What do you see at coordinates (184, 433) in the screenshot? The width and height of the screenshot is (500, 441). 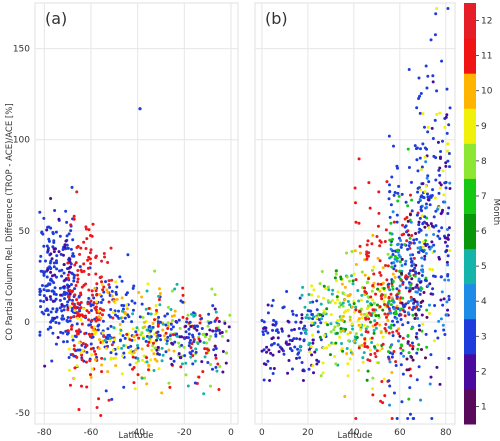 I see `x-tick-label: -20` at bounding box center [184, 433].